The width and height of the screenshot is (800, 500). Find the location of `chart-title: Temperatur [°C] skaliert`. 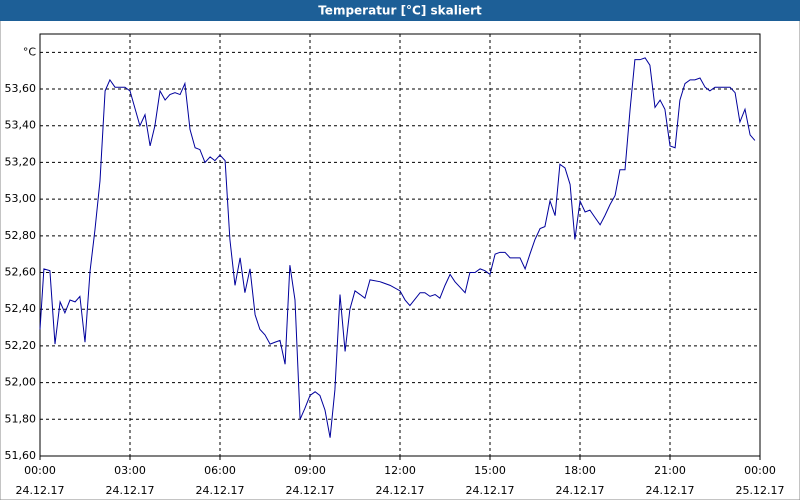

chart-title: Temperatur [°C] skaliert is located at coordinates (400, 11).